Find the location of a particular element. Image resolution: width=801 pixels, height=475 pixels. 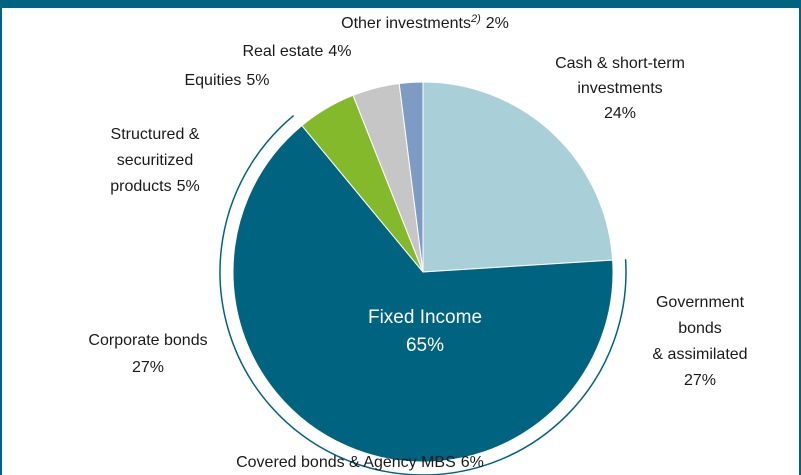

slice-label: Fixed Income 65% is located at coordinates (425, 331).